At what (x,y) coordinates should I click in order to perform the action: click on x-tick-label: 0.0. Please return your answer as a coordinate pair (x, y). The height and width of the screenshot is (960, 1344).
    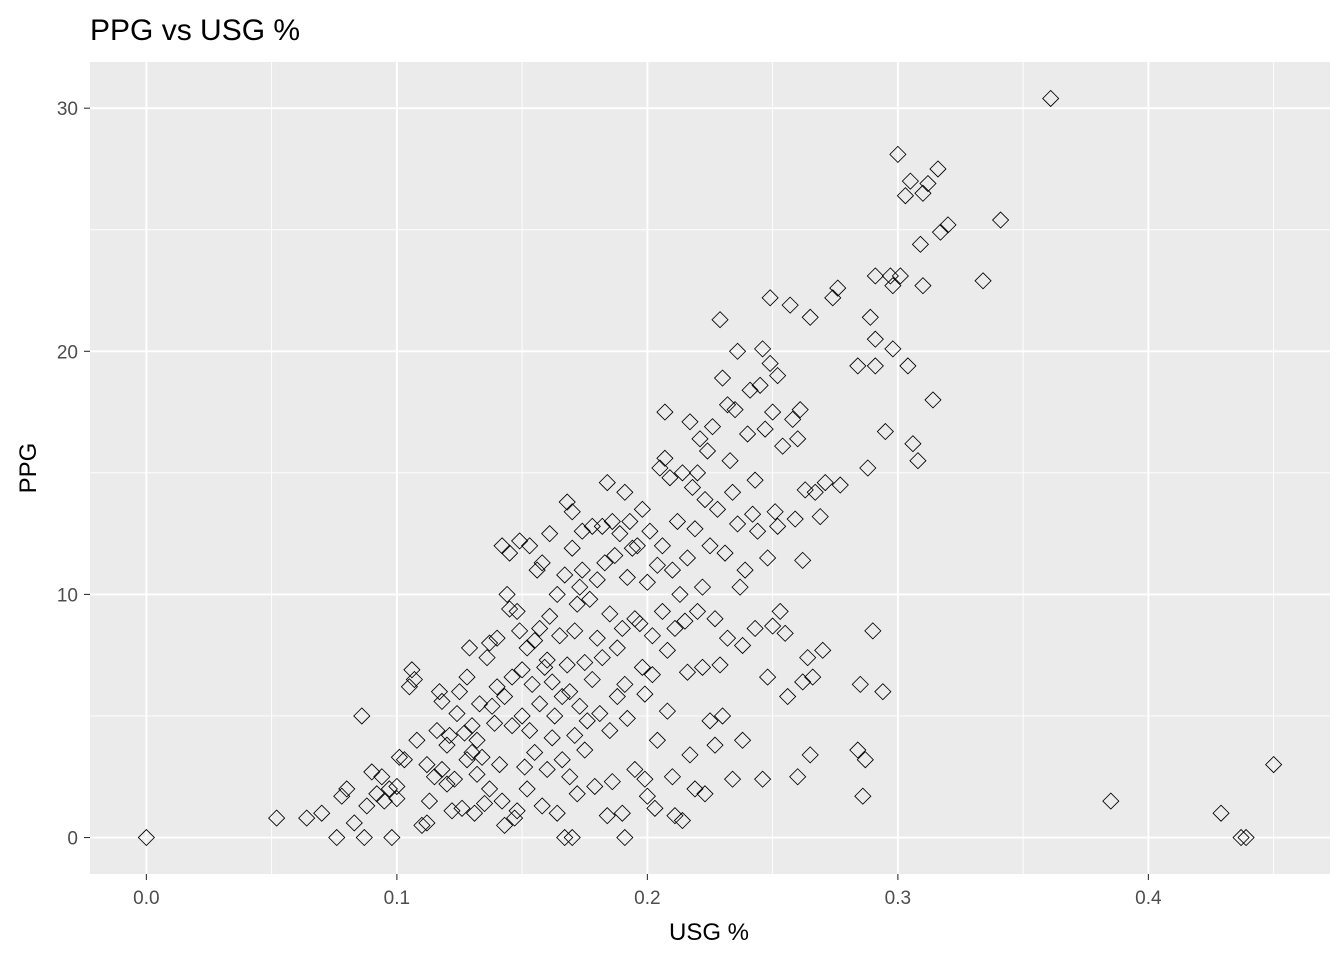
    Looking at the image, I should click on (146, 898).